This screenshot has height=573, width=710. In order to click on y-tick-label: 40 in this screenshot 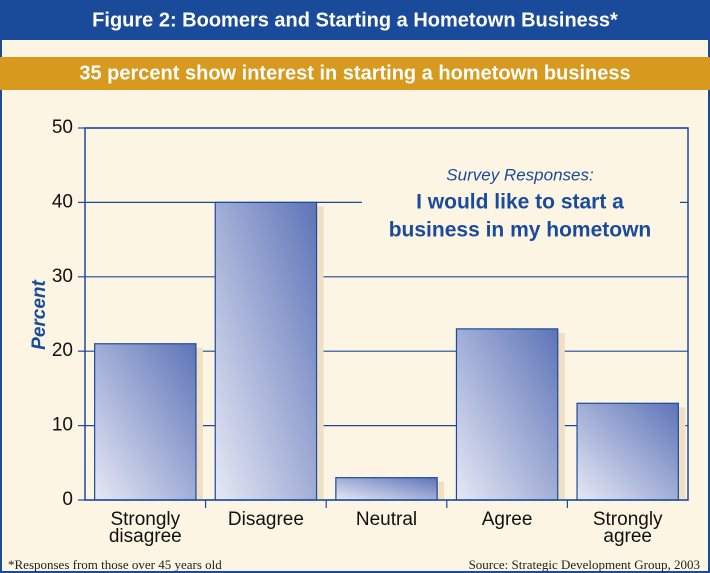, I will do `click(62, 201)`.